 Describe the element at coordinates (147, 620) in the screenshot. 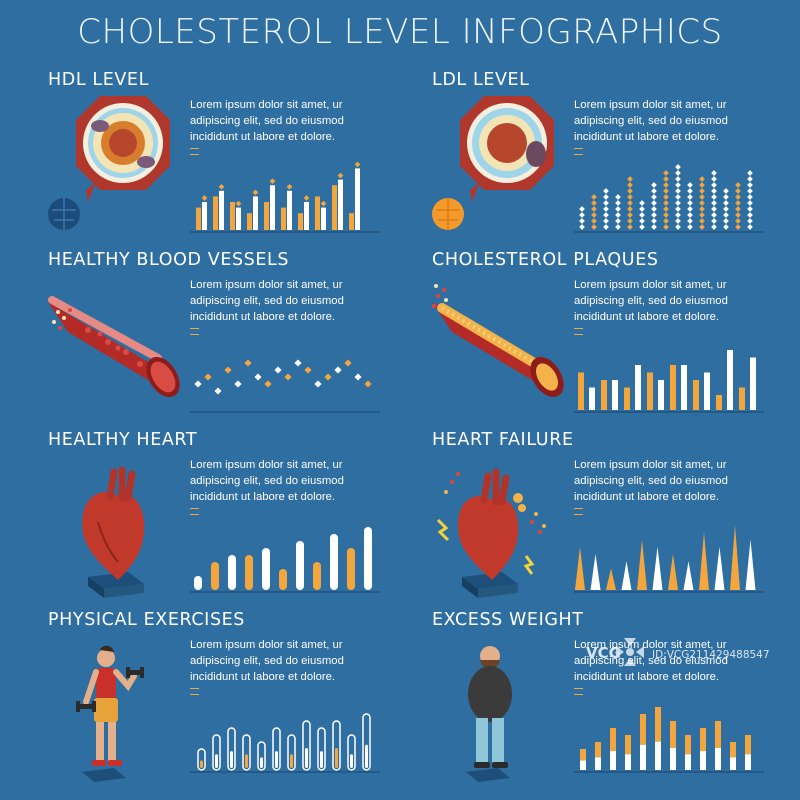

I see `panel-heading: PHYSICAL EXERCISES` at that location.